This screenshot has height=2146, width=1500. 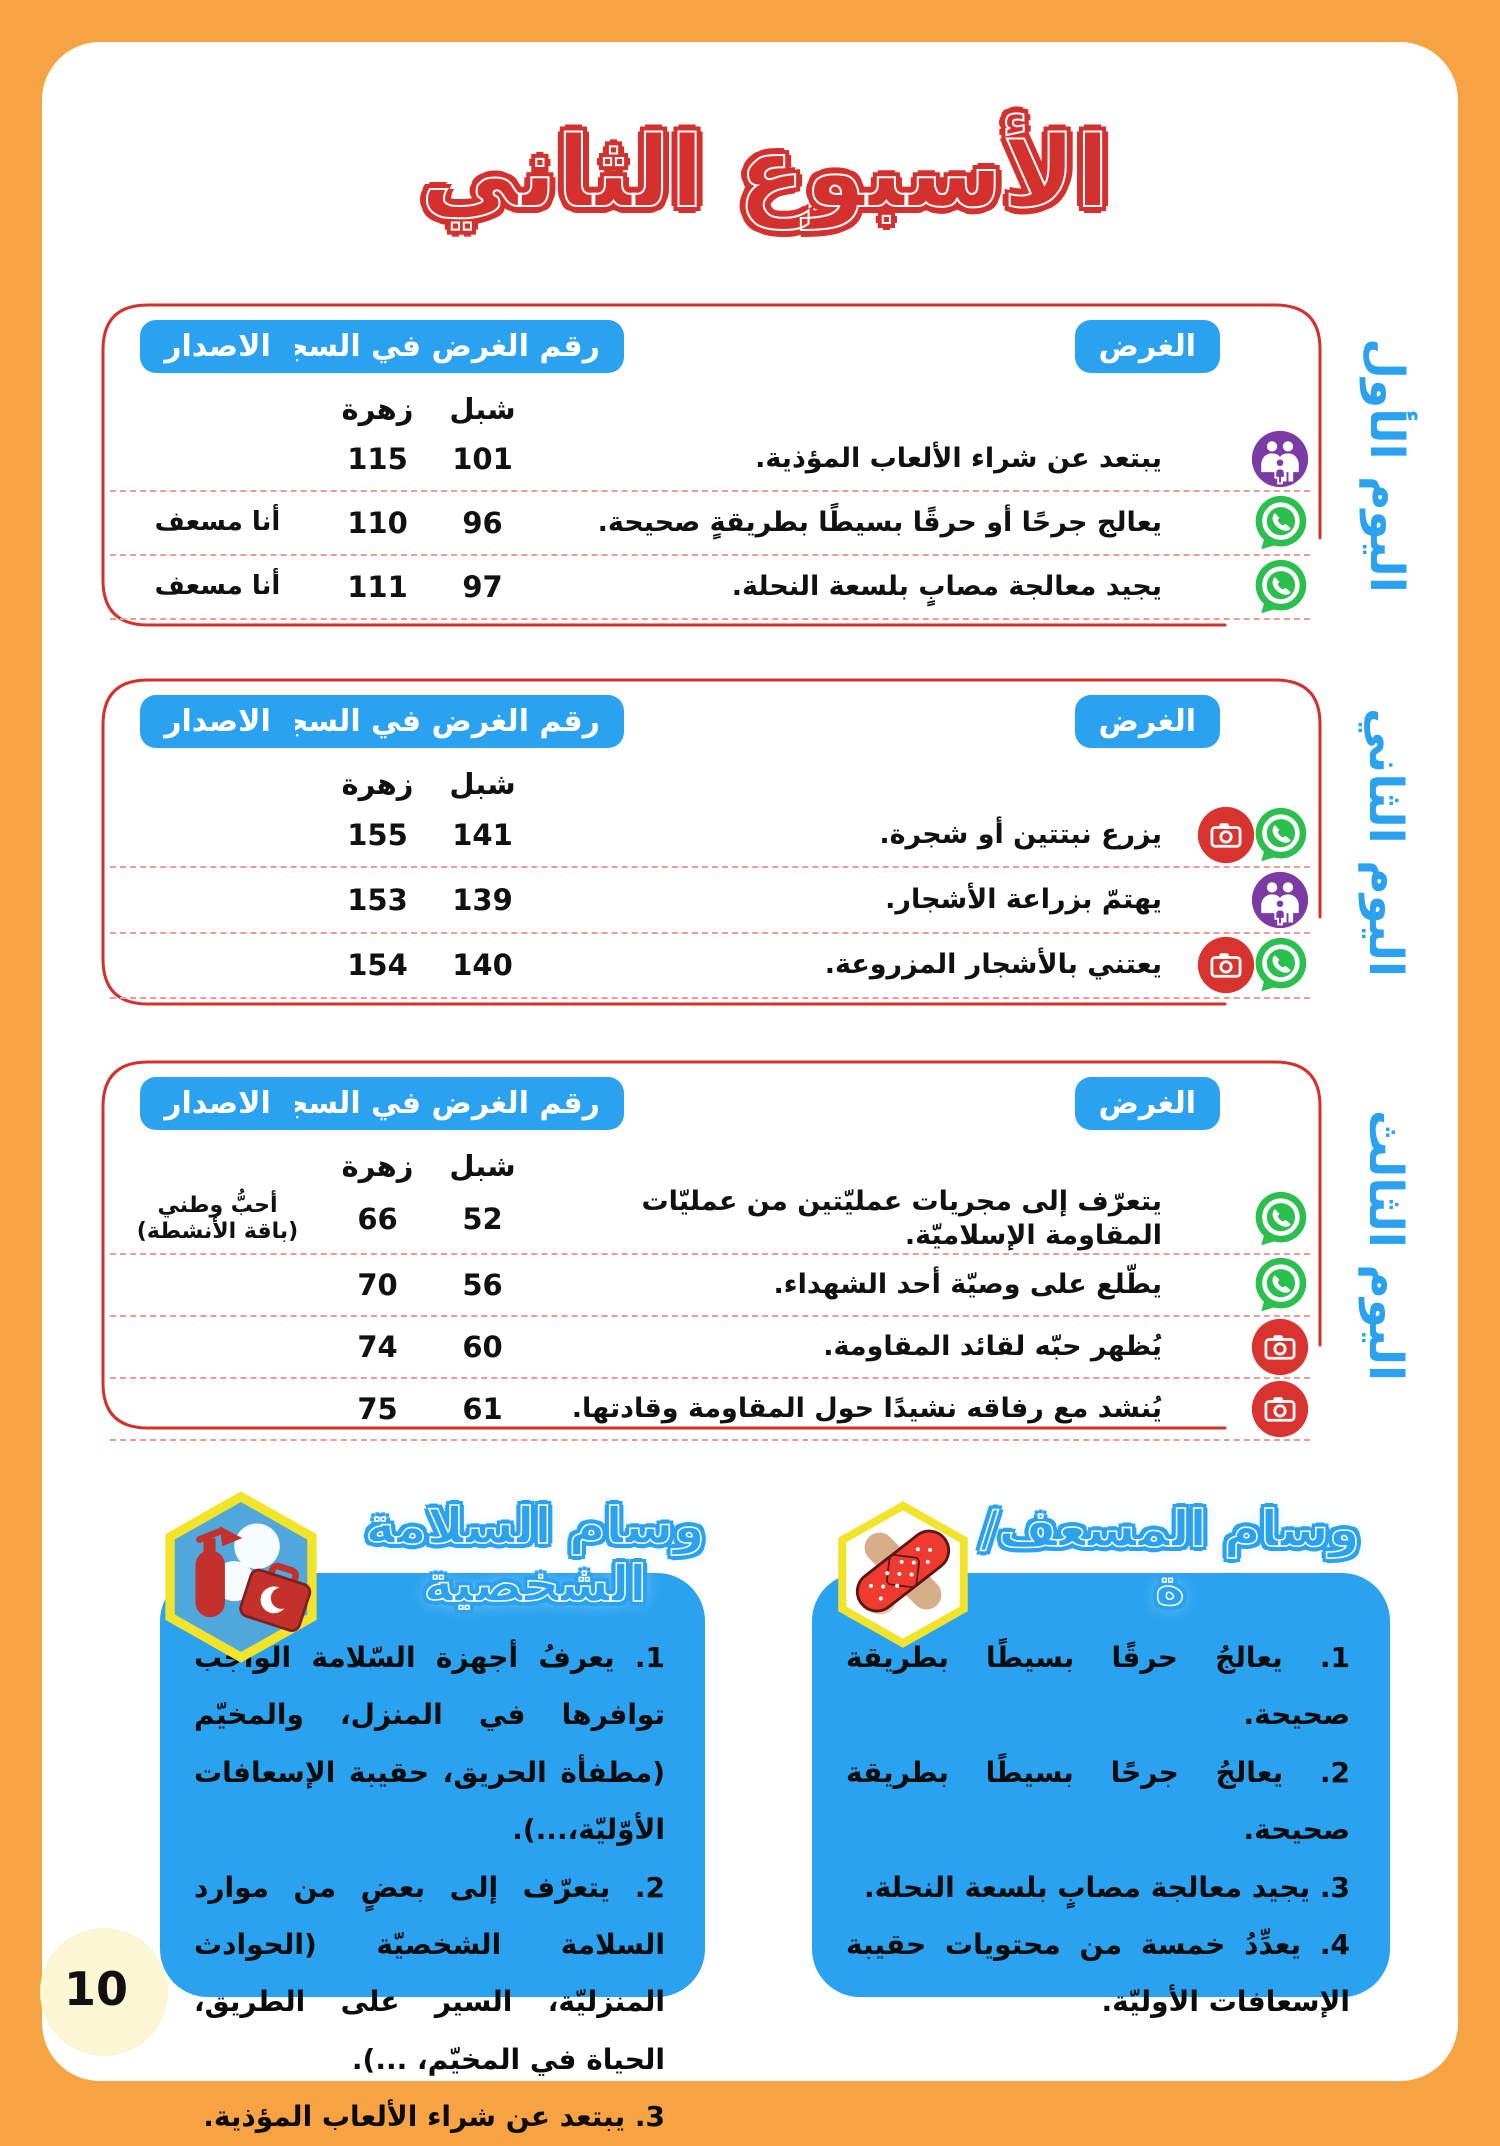 I want to click on flower-number: 110, so click(x=377, y=523).